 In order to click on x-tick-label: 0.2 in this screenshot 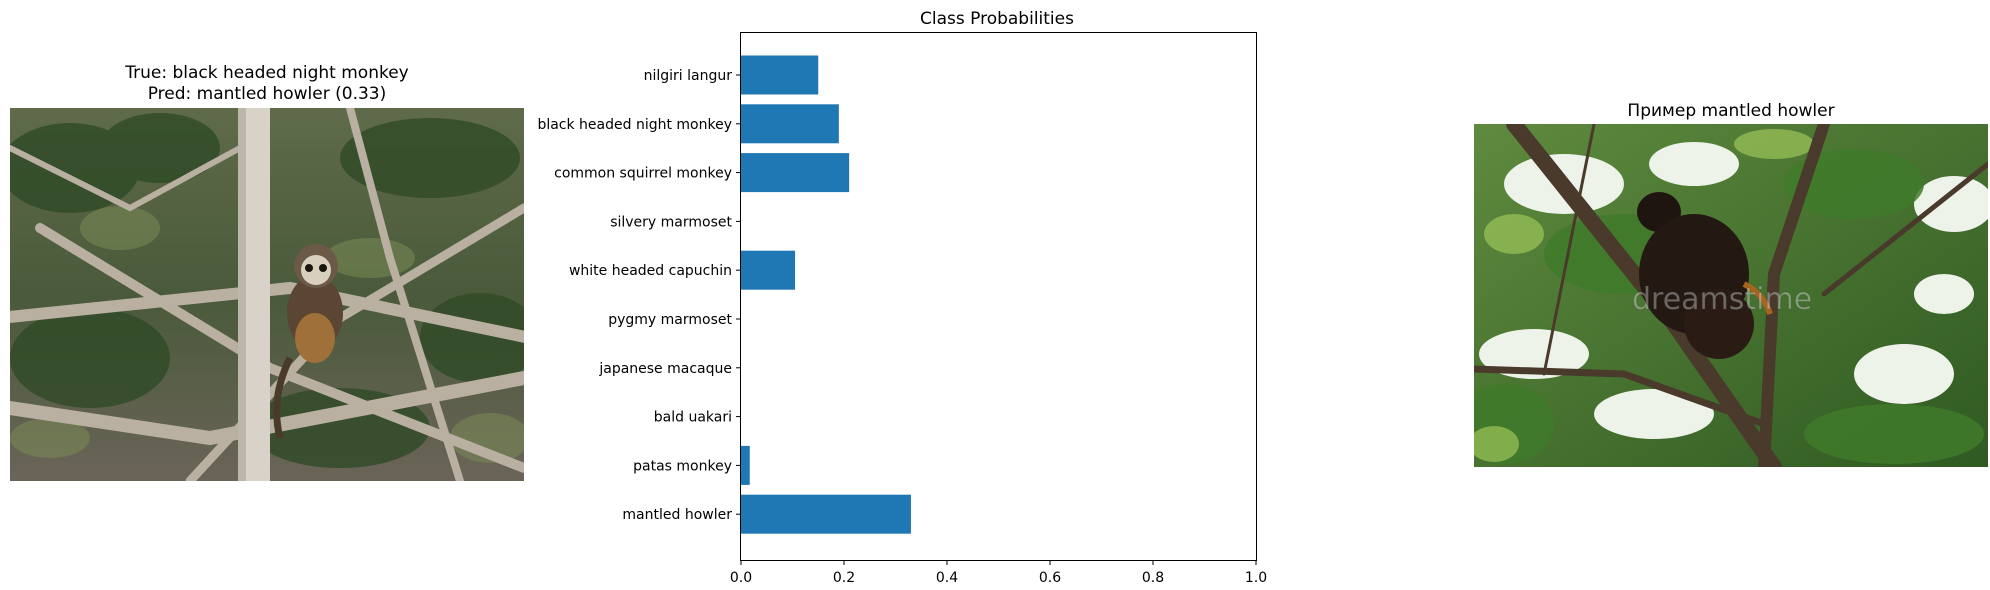, I will do `click(844, 578)`.